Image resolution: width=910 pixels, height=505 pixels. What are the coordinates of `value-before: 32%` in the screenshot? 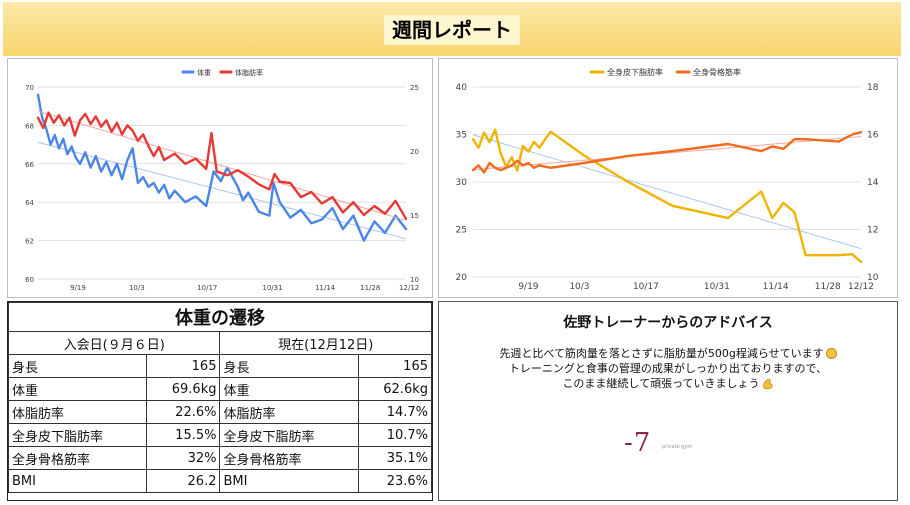 It's located at (183, 458).